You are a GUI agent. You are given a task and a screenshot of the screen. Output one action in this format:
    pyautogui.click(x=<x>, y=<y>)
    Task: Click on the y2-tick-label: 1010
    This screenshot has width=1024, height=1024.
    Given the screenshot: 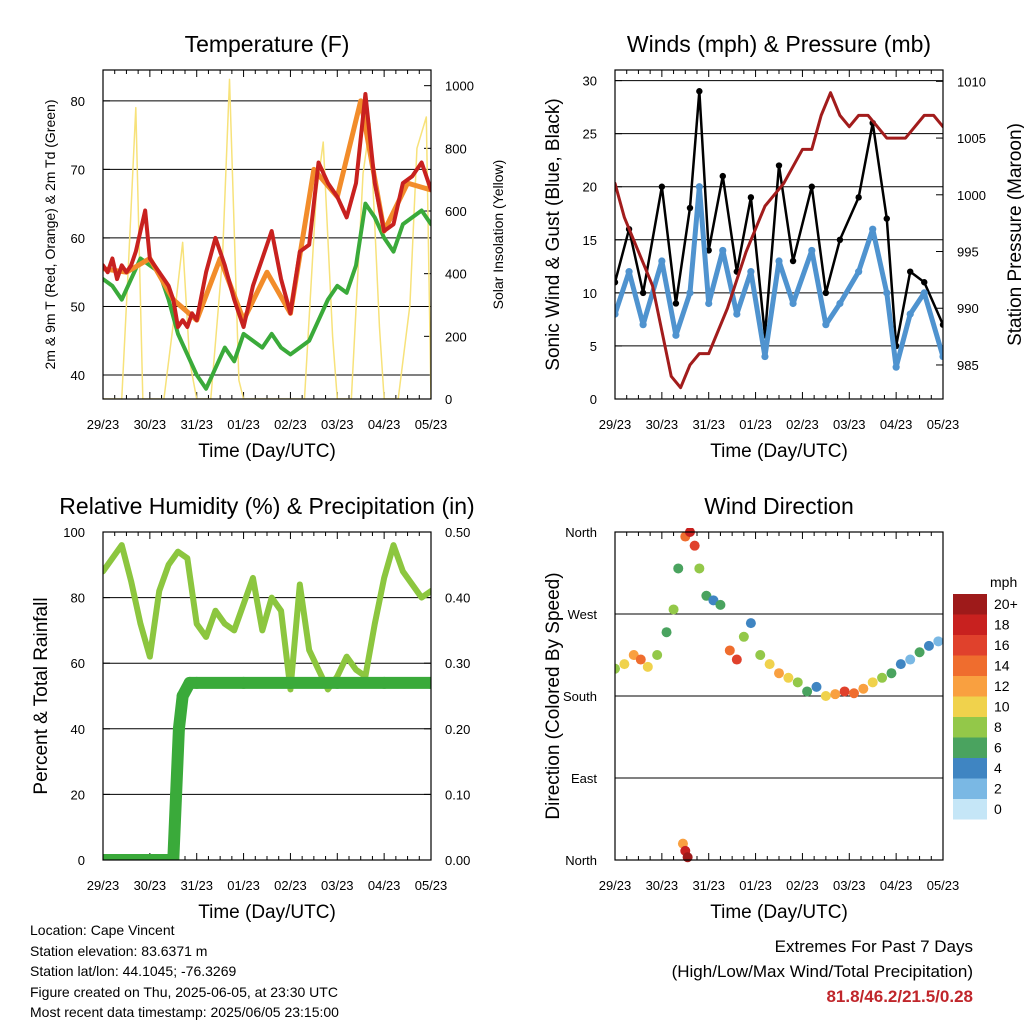 What is the action you would take?
    pyautogui.click(x=971, y=81)
    